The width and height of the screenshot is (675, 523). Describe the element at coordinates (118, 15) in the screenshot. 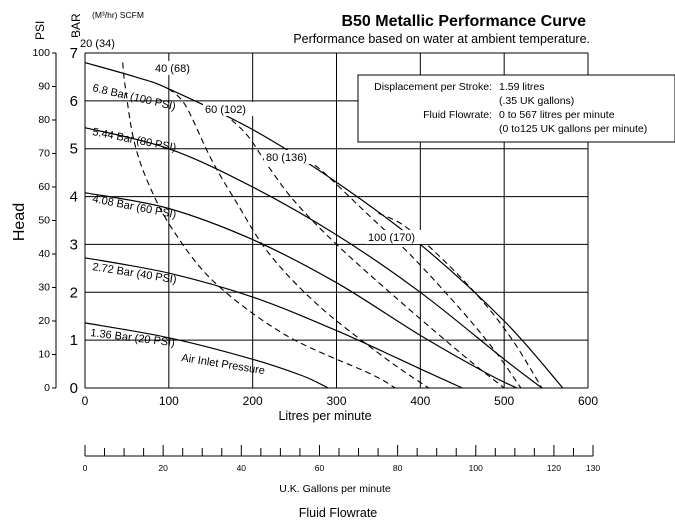

I see `air-units-label: (M³/hr) SCFM` at that location.